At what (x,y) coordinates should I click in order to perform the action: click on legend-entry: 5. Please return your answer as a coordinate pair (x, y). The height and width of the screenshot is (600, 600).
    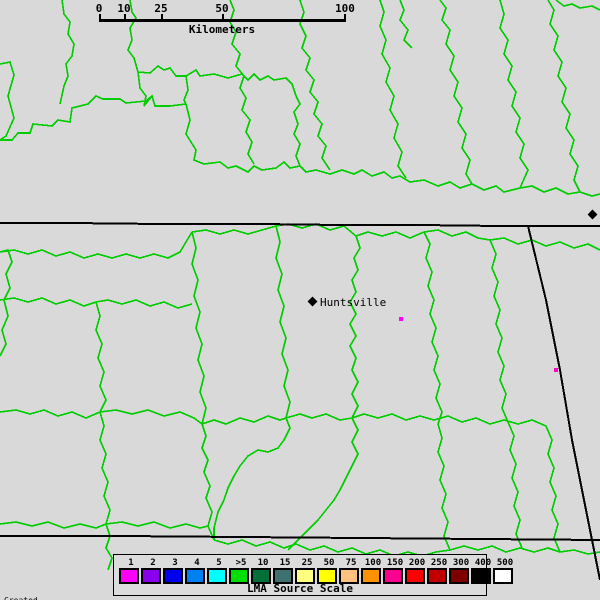
    Looking at the image, I should click on (217, 571).